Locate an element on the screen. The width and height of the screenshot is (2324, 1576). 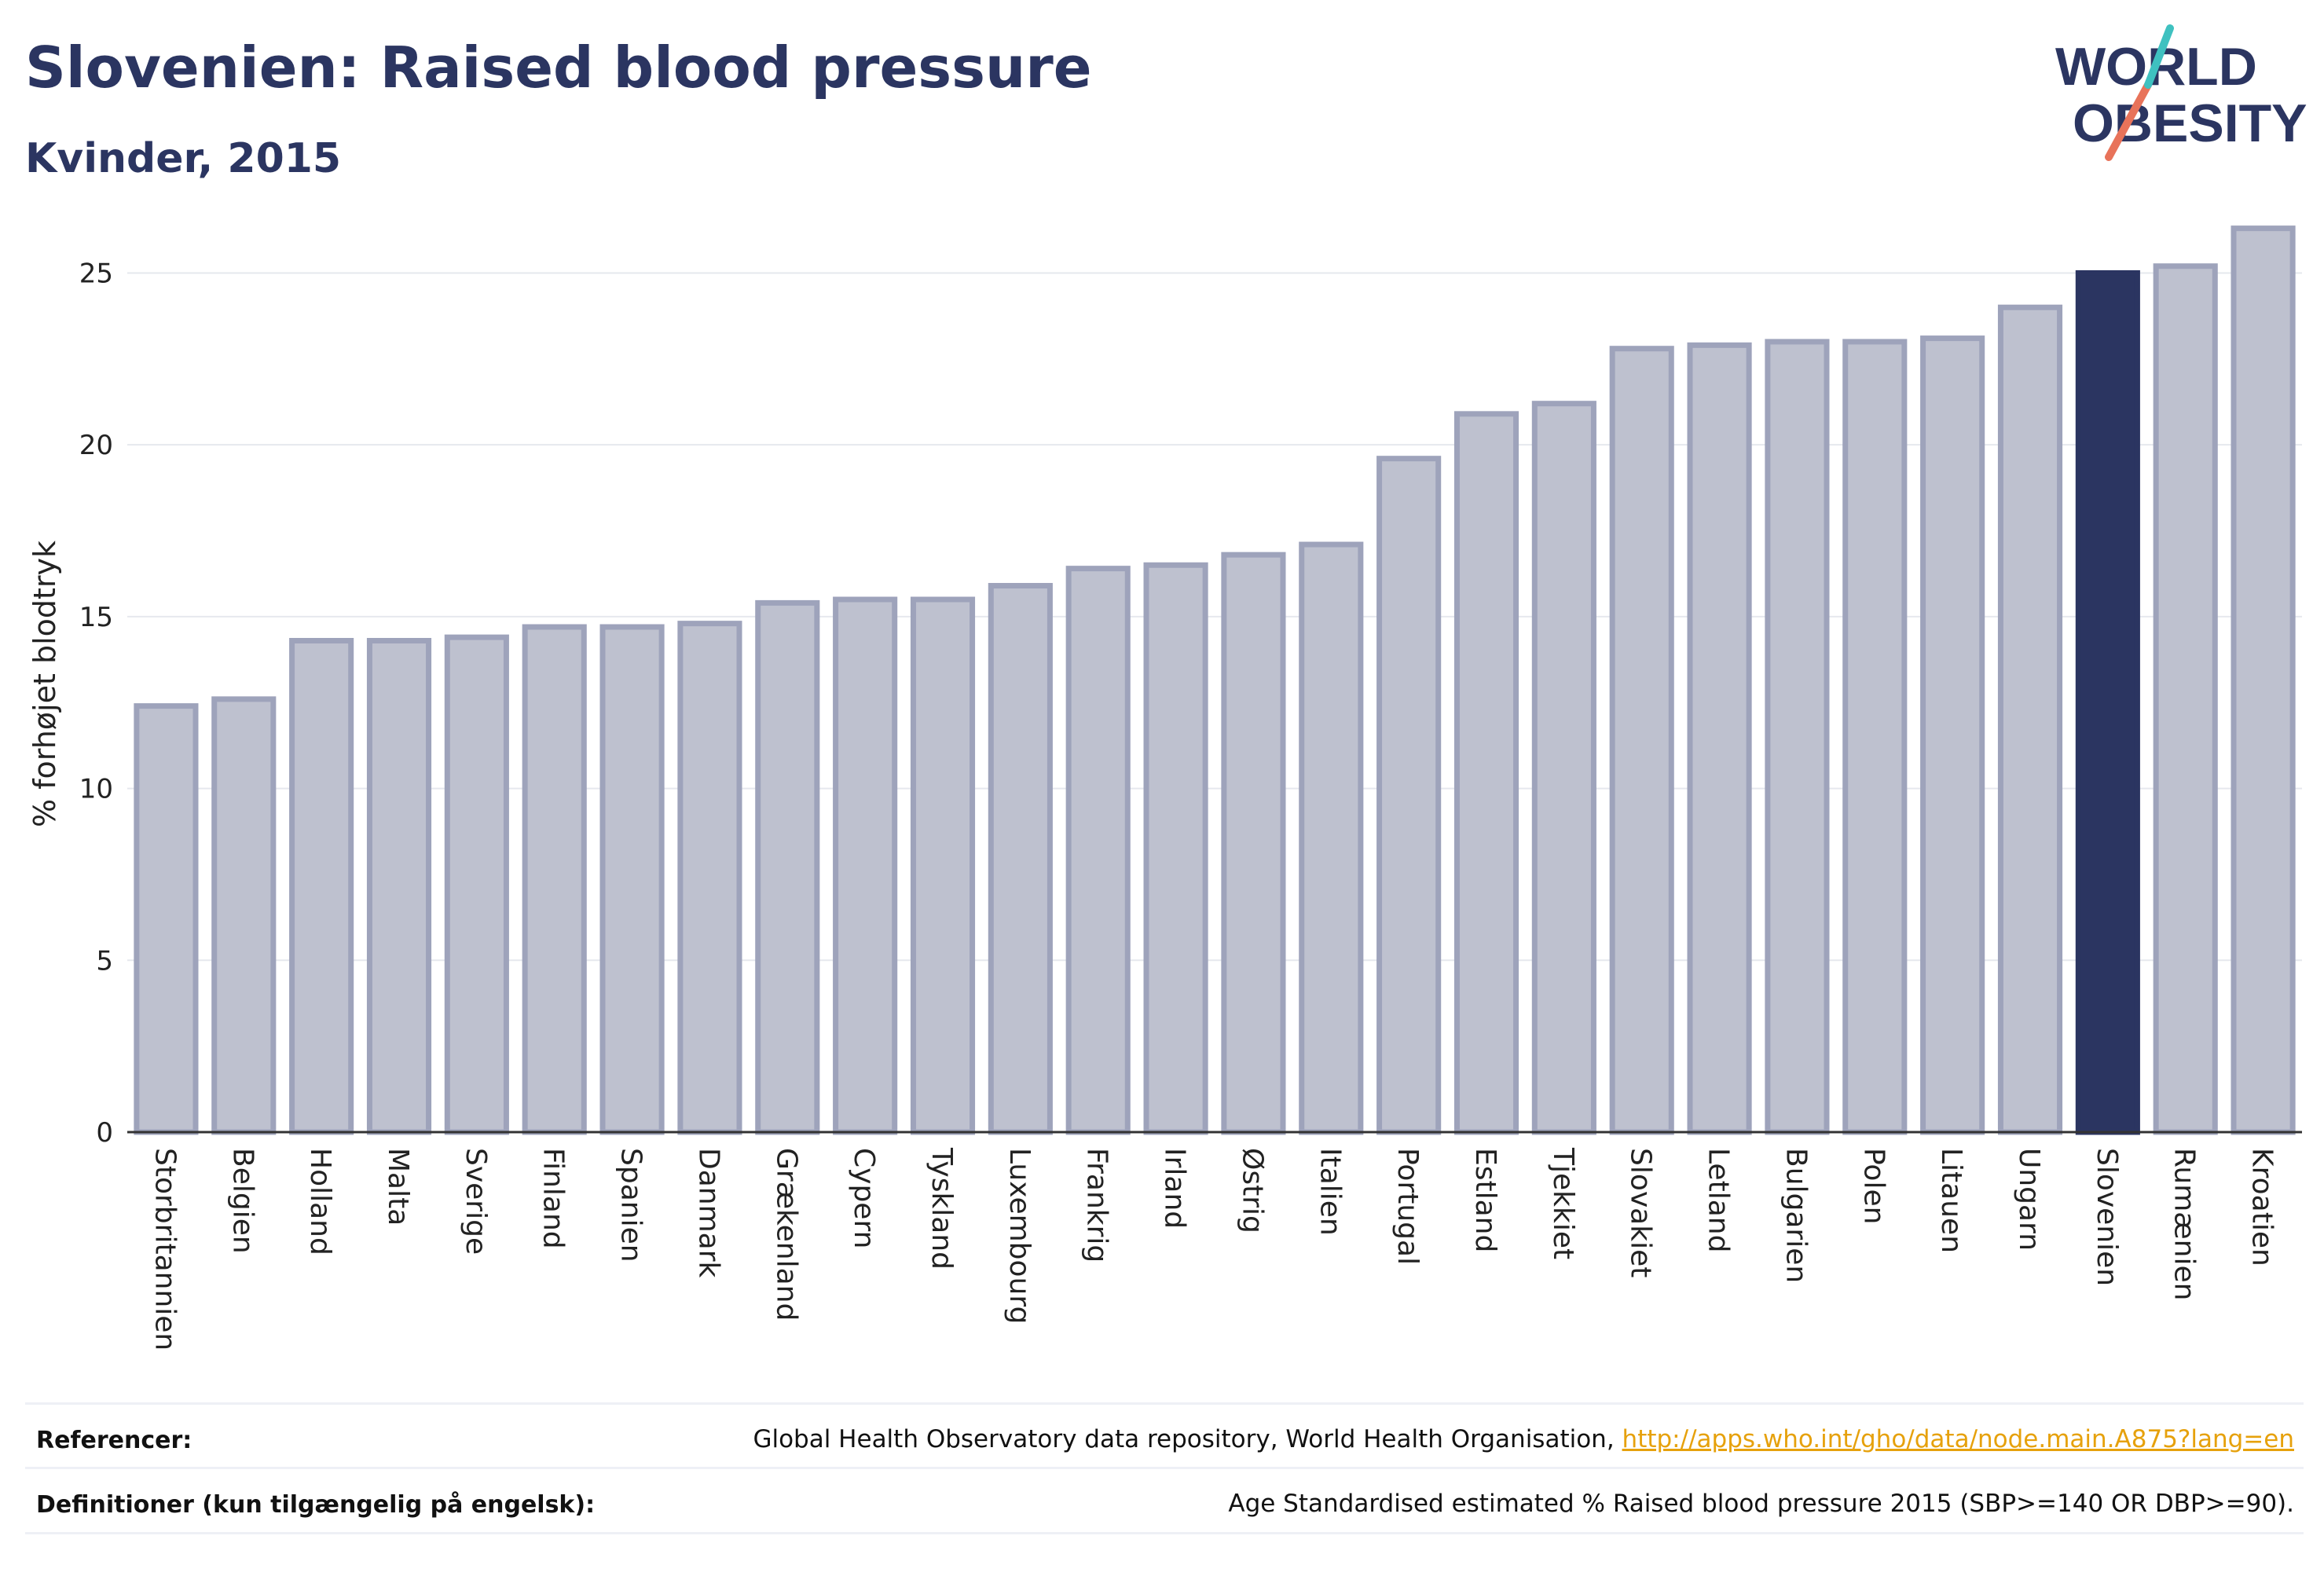
y-tick-label: 20 is located at coordinates (96, 445).